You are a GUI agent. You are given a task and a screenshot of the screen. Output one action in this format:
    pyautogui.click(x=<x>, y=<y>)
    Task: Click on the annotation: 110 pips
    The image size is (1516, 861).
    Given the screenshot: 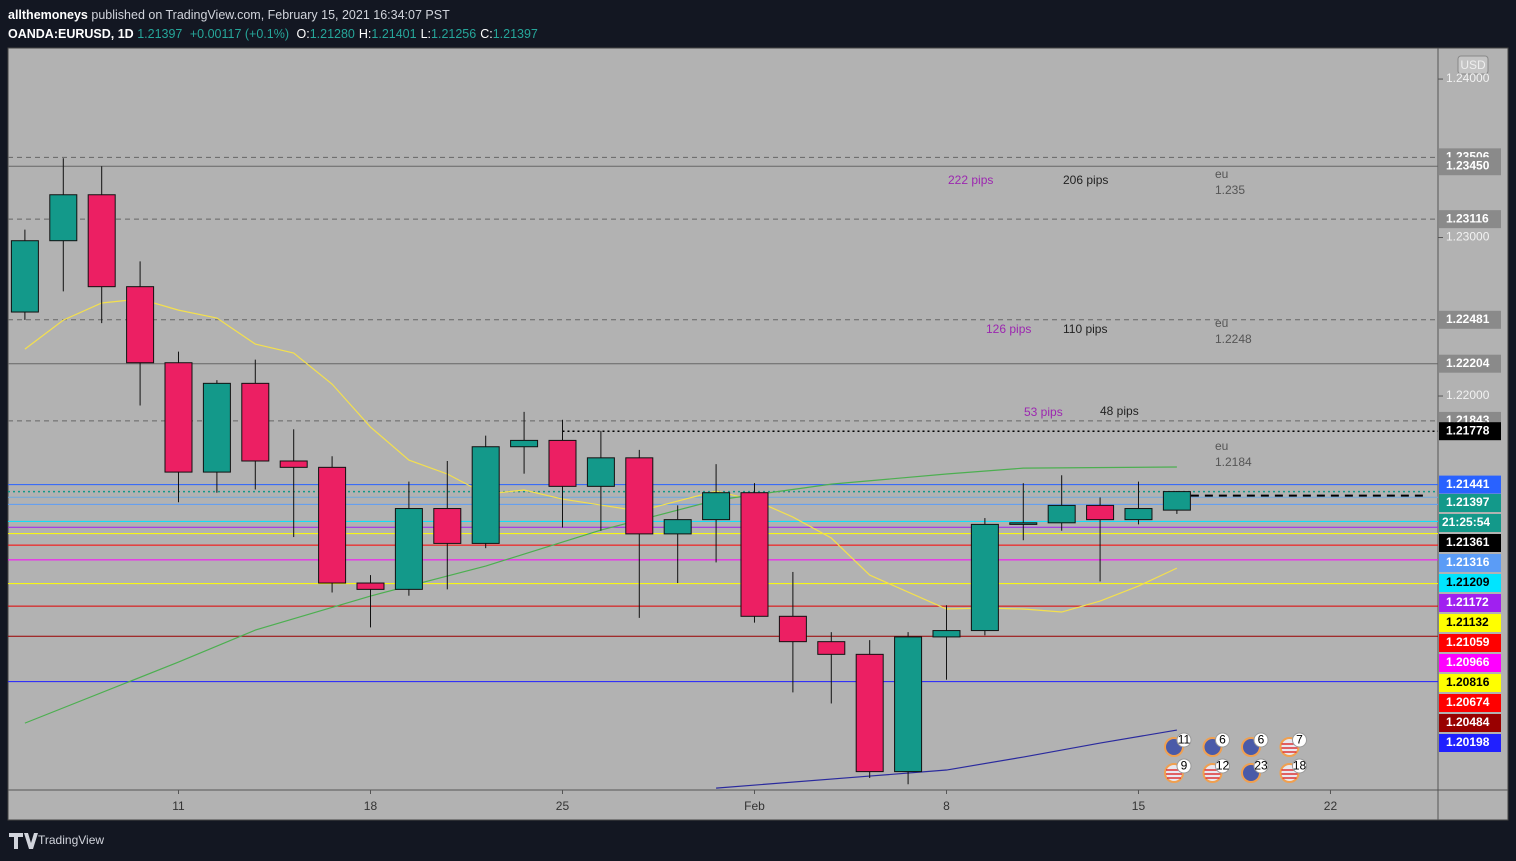 What is the action you would take?
    pyautogui.click(x=1085, y=329)
    